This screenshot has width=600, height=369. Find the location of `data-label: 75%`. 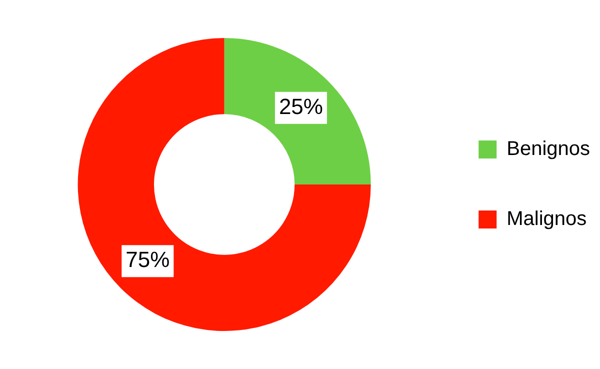

data-label: 75% is located at coordinates (148, 259).